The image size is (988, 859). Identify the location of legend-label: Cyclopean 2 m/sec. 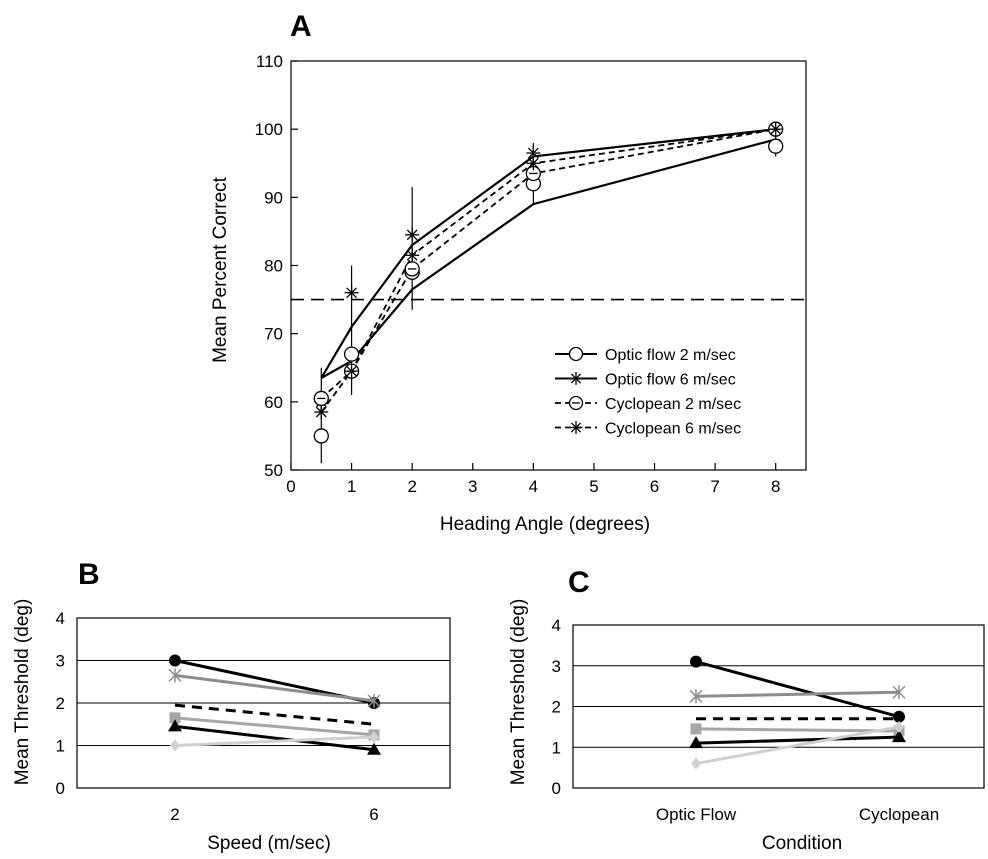
(673, 404).